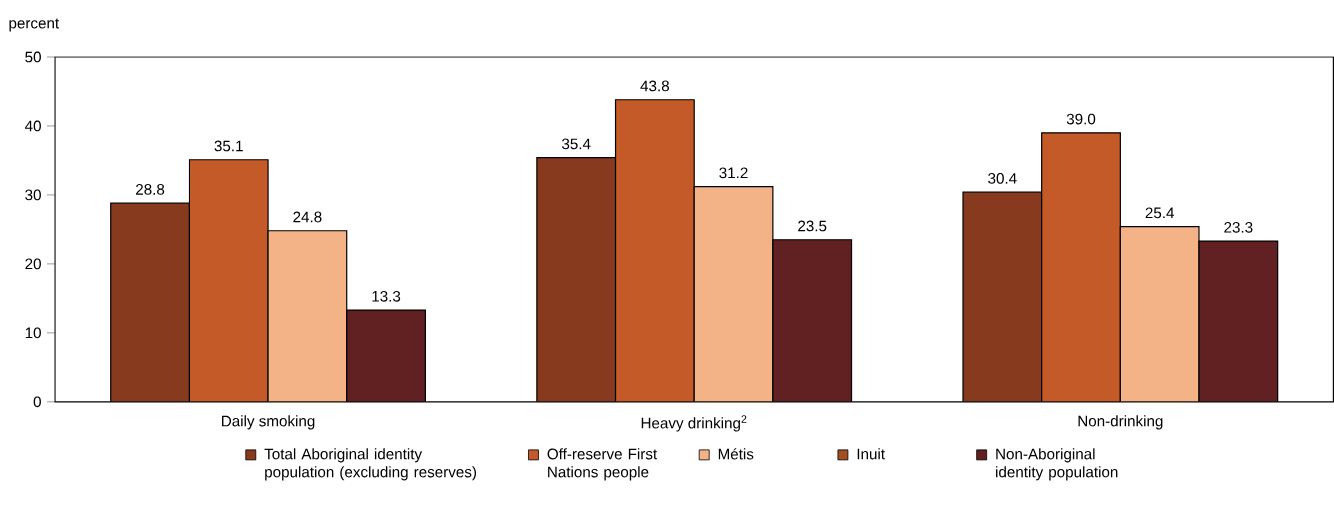  I want to click on data-label: 25.4, so click(1160, 213).